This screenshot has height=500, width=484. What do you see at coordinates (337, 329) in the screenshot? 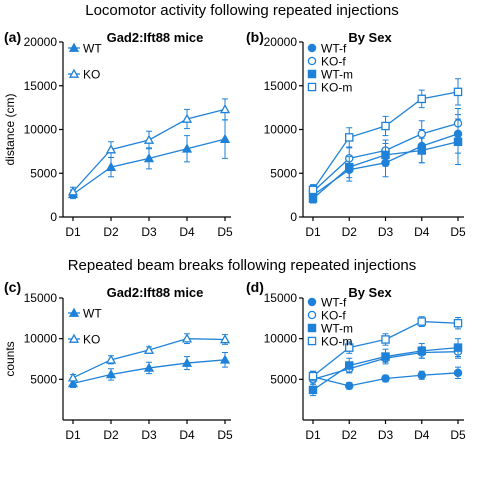
I see `legend-label-d-WT-m: WT-m` at bounding box center [337, 329].